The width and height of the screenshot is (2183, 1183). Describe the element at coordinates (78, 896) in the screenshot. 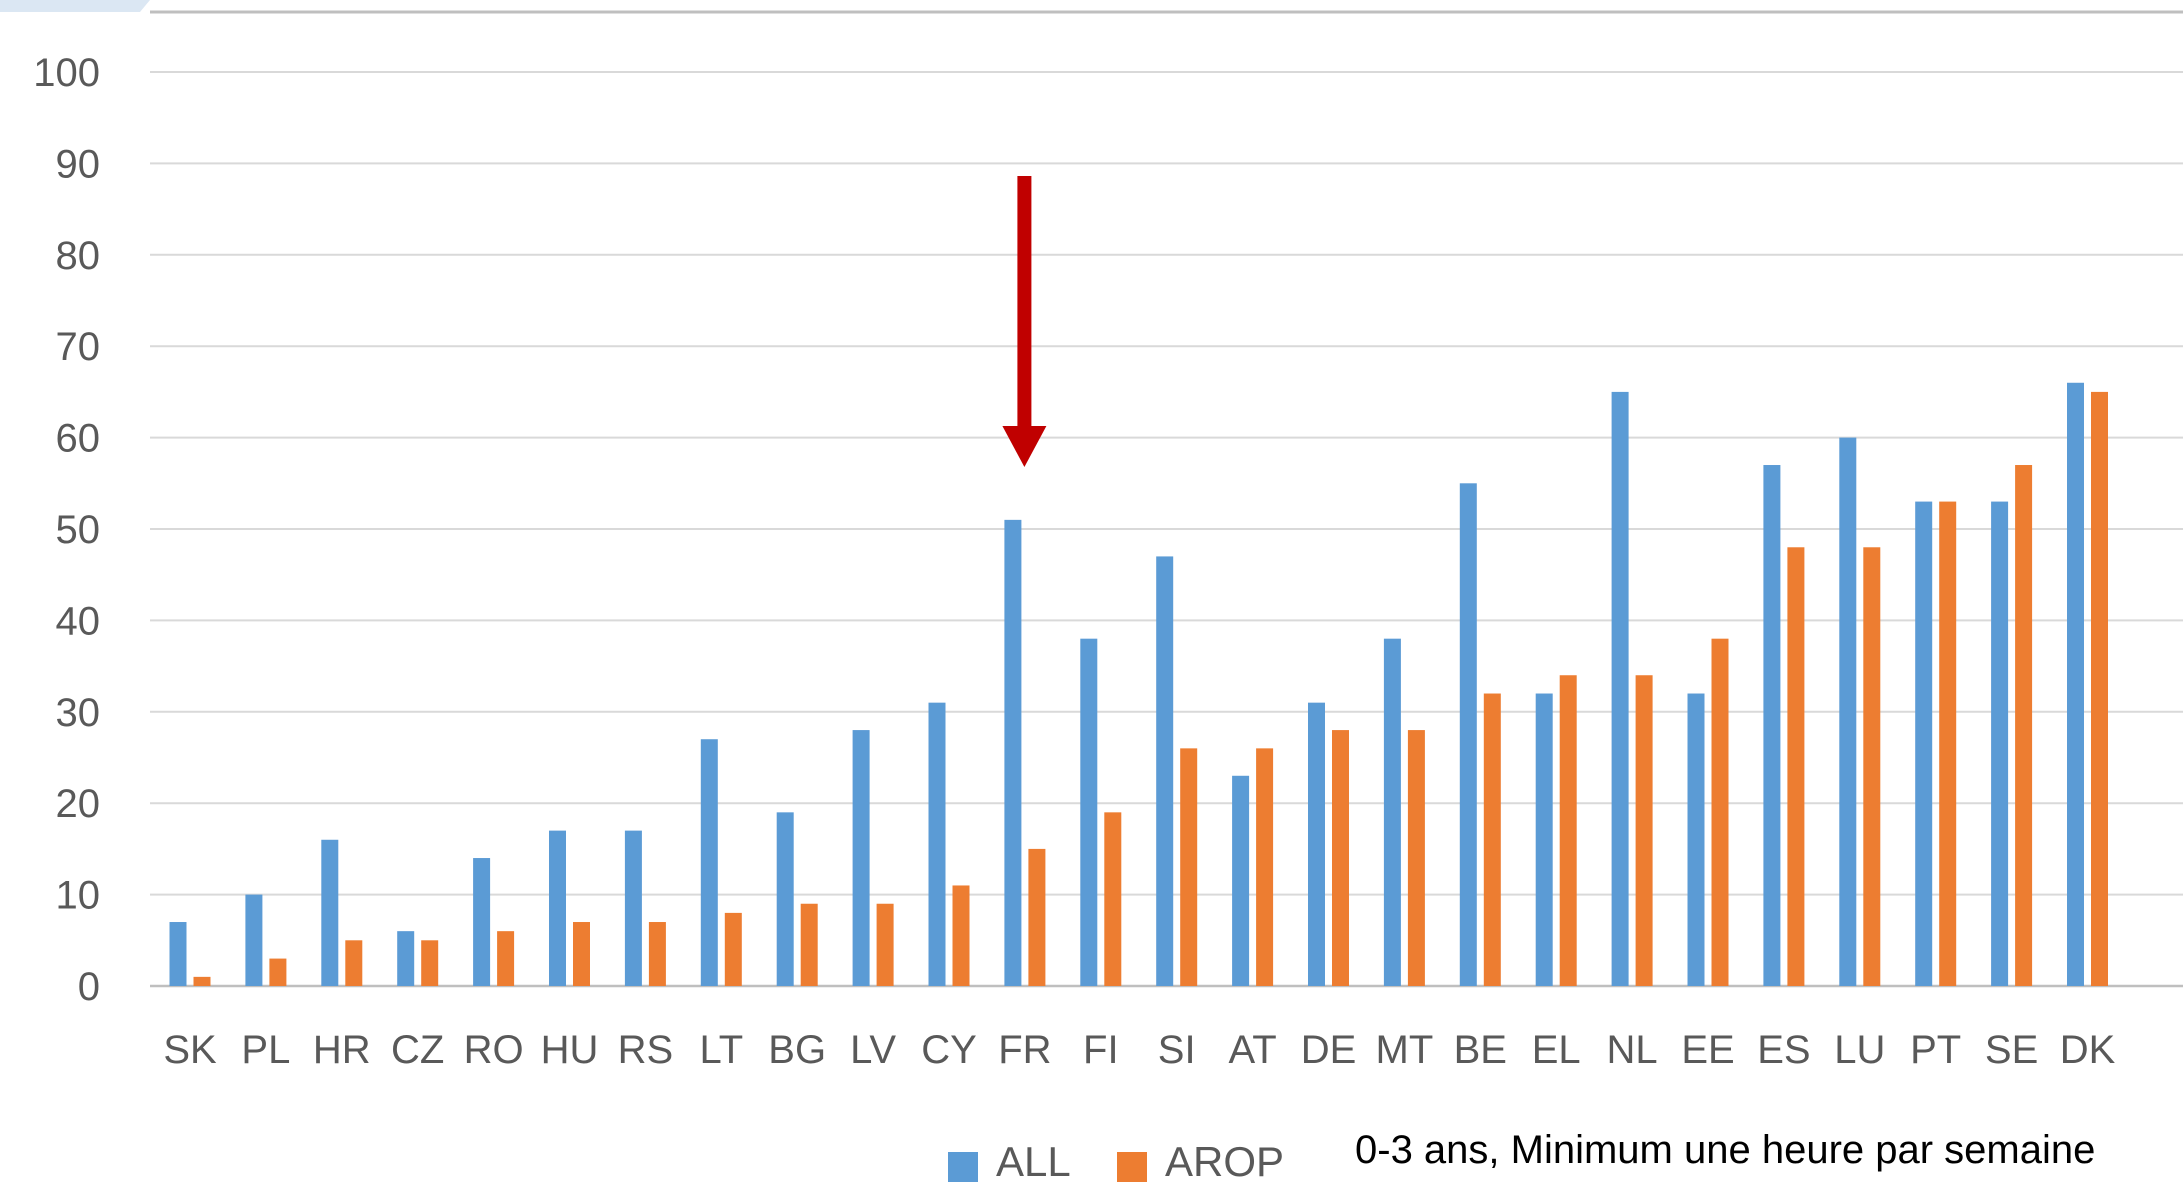

I see `y-tick-label: 10` at that location.